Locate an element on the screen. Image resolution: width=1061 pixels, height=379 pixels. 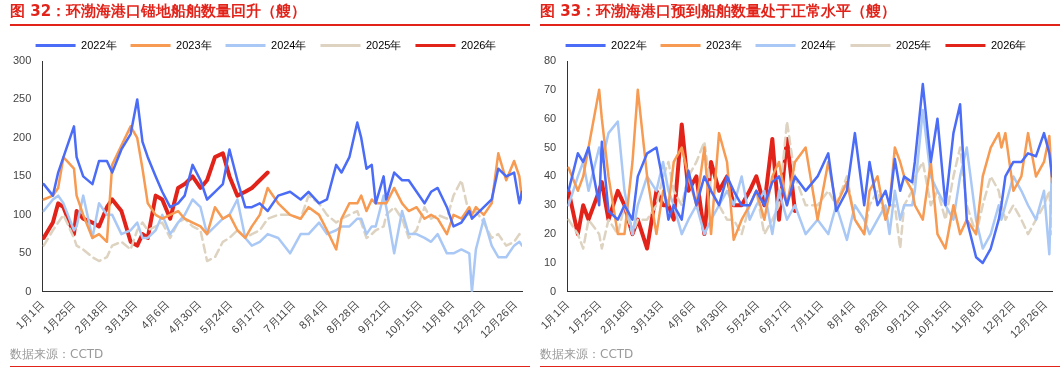
y-tick-label: 100 is located at coordinates (22, 213).